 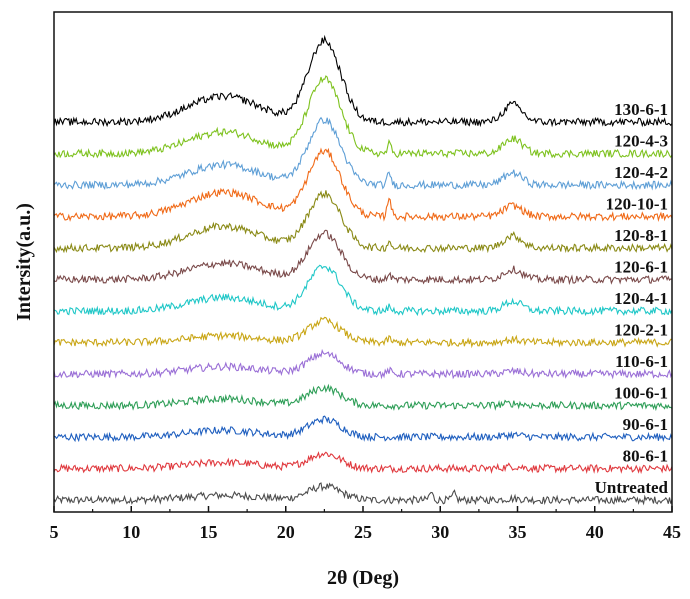 What do you see at coordinates (641, 141) in the screenshot?
I see `series-label: 120-4-3` at bounding box center [641, 141].